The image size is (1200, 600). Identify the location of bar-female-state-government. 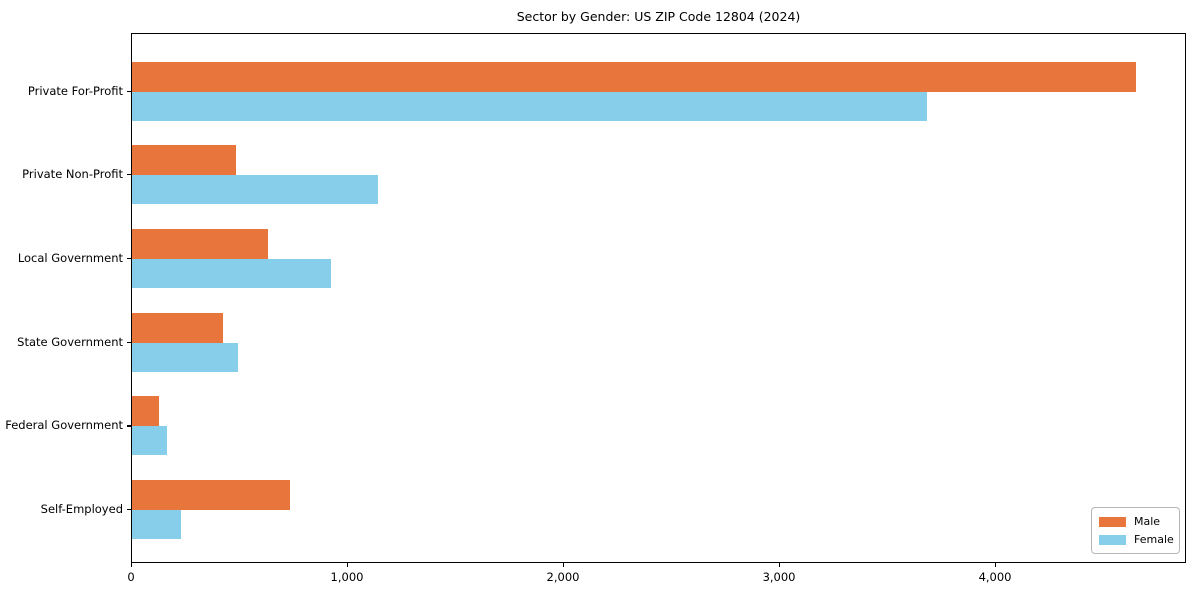
(185, 357).